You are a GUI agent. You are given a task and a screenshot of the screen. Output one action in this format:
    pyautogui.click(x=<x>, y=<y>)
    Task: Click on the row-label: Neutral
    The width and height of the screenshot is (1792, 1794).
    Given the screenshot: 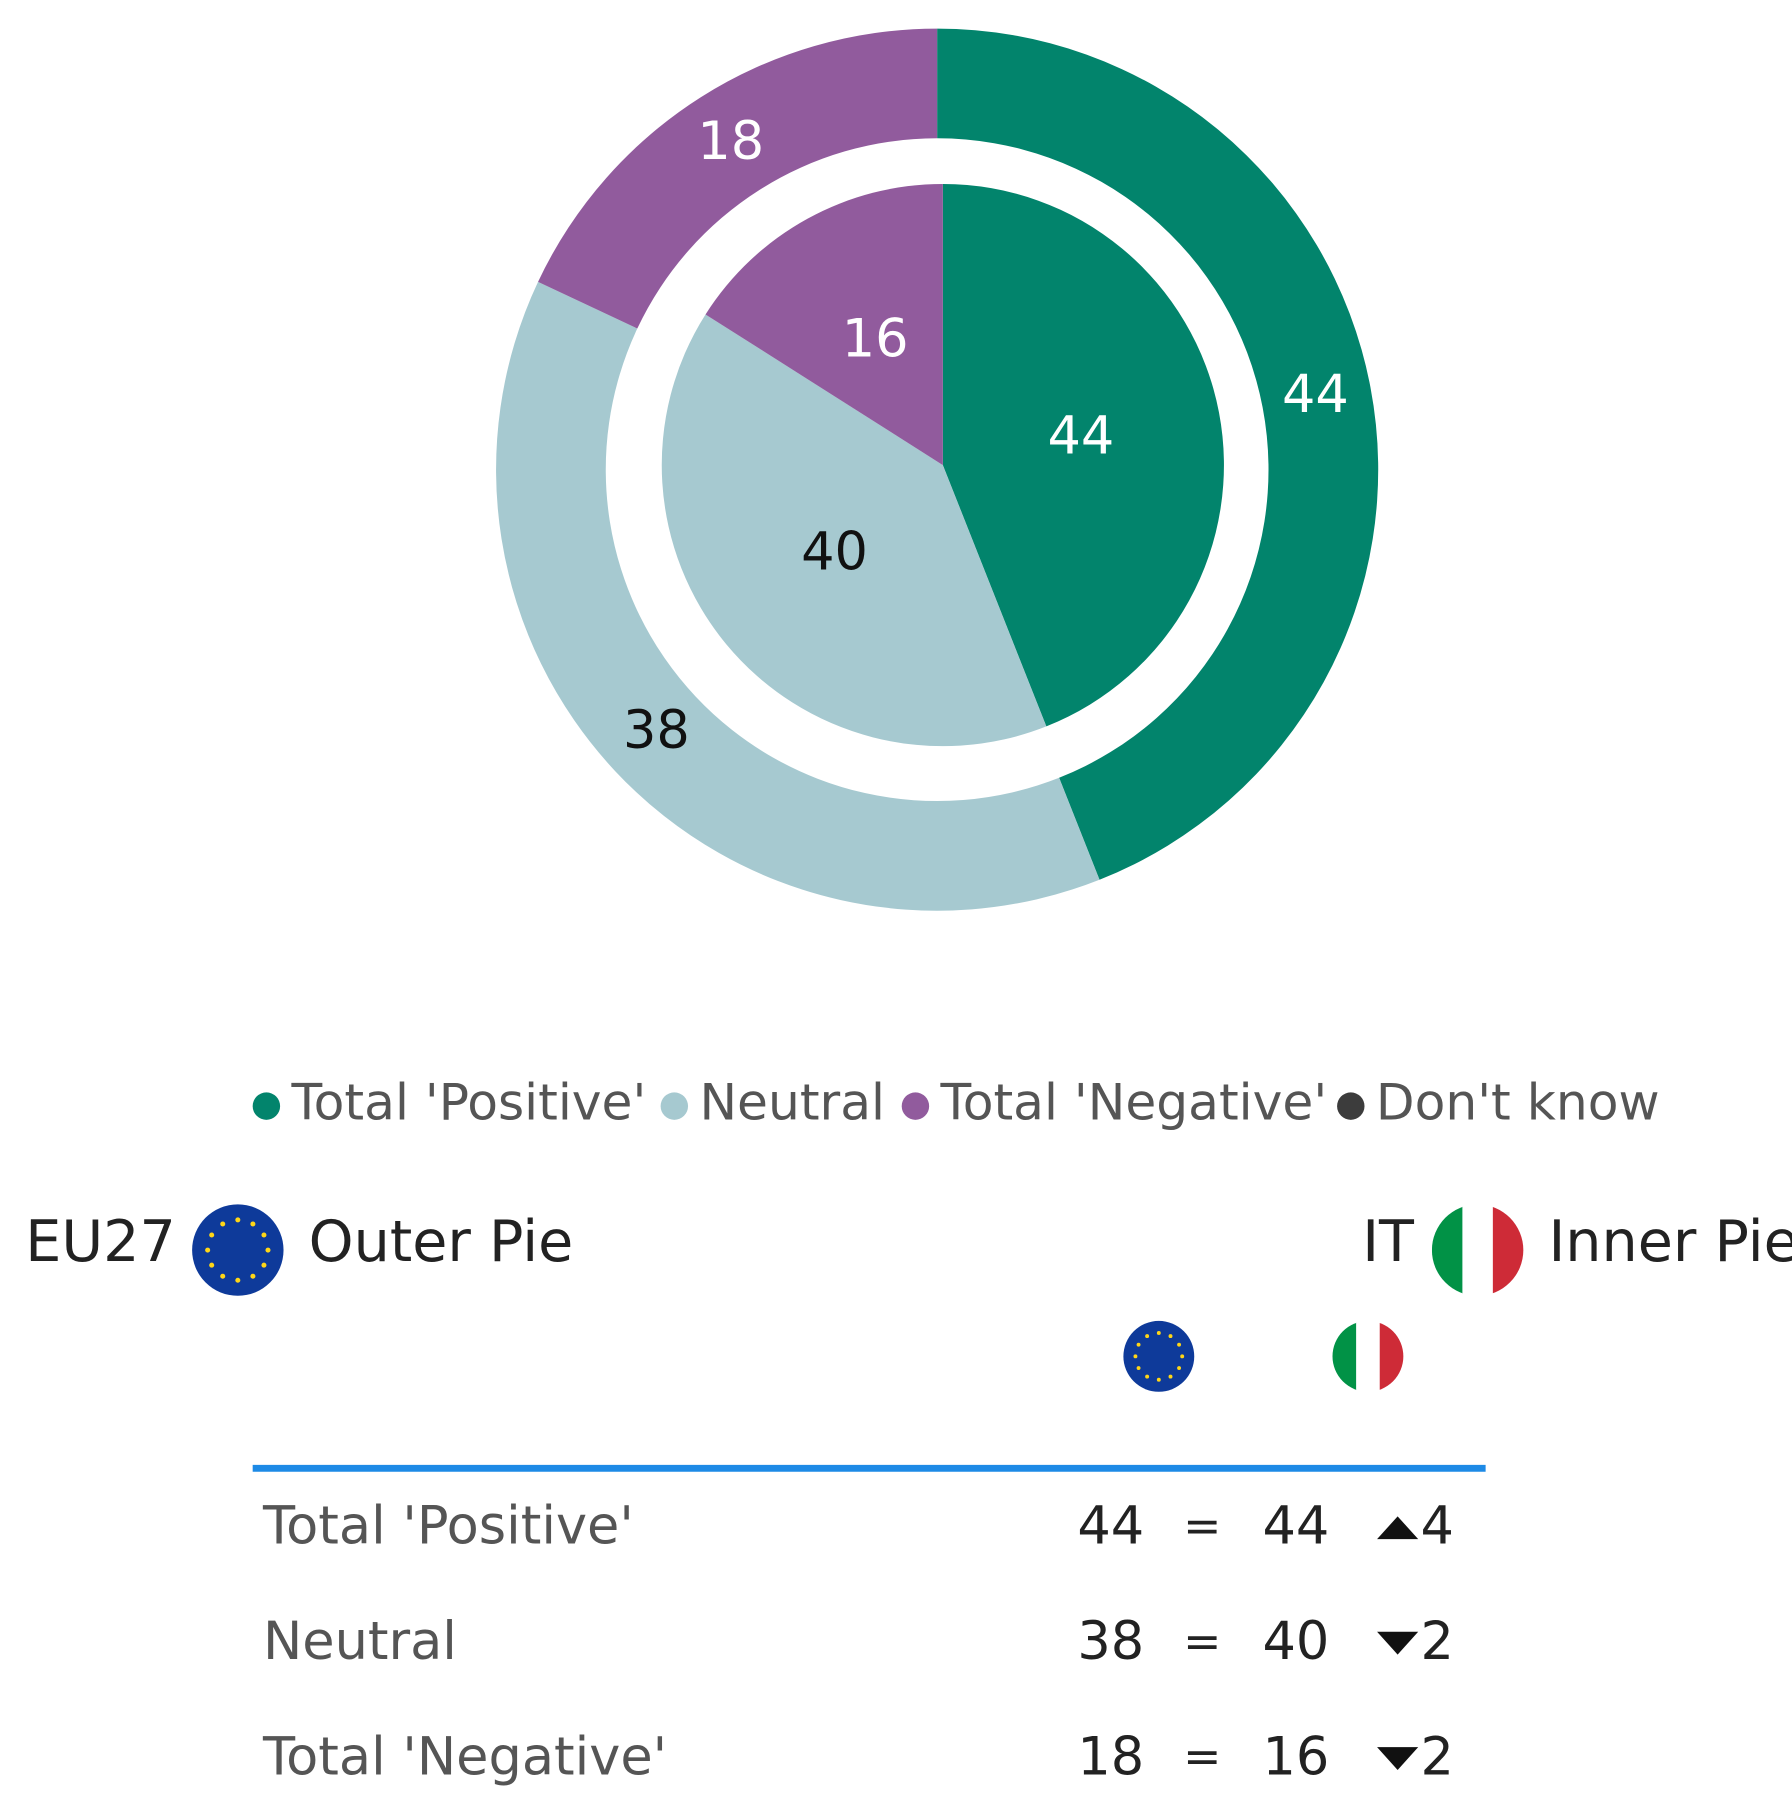 What is the action you would take?
    pyautogui.click(x=360, y=1641)
    